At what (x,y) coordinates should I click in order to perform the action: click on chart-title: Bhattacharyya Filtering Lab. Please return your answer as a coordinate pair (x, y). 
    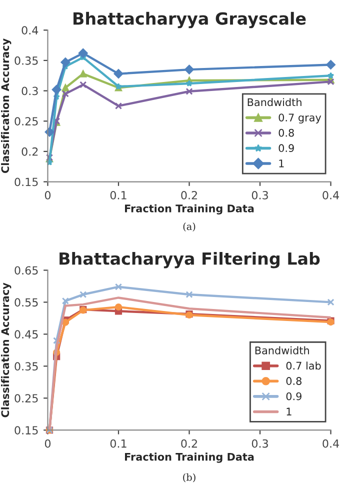
    Looking at the image, I should click on (190, 260).